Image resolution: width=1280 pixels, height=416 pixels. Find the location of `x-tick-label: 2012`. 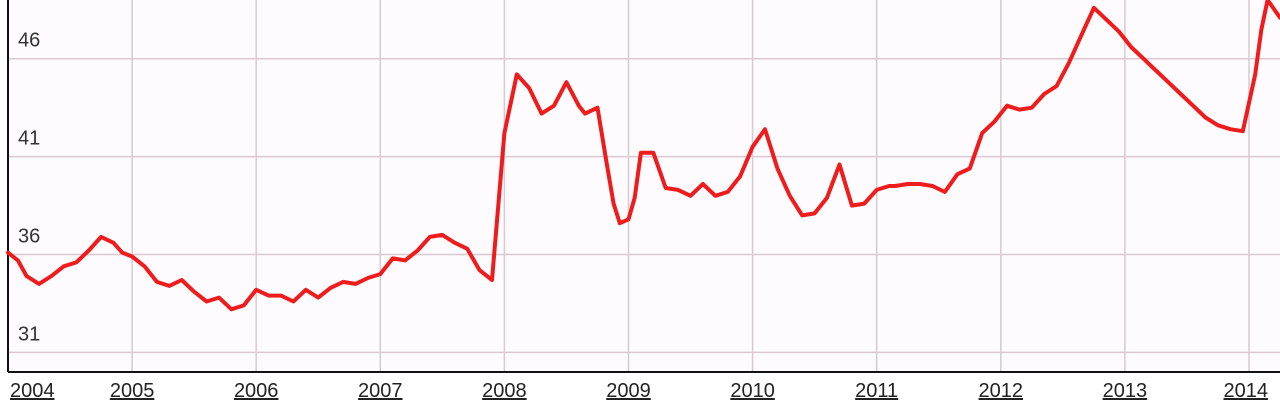

x-tick-label: 2012 is located at coordinates (1001, 391).